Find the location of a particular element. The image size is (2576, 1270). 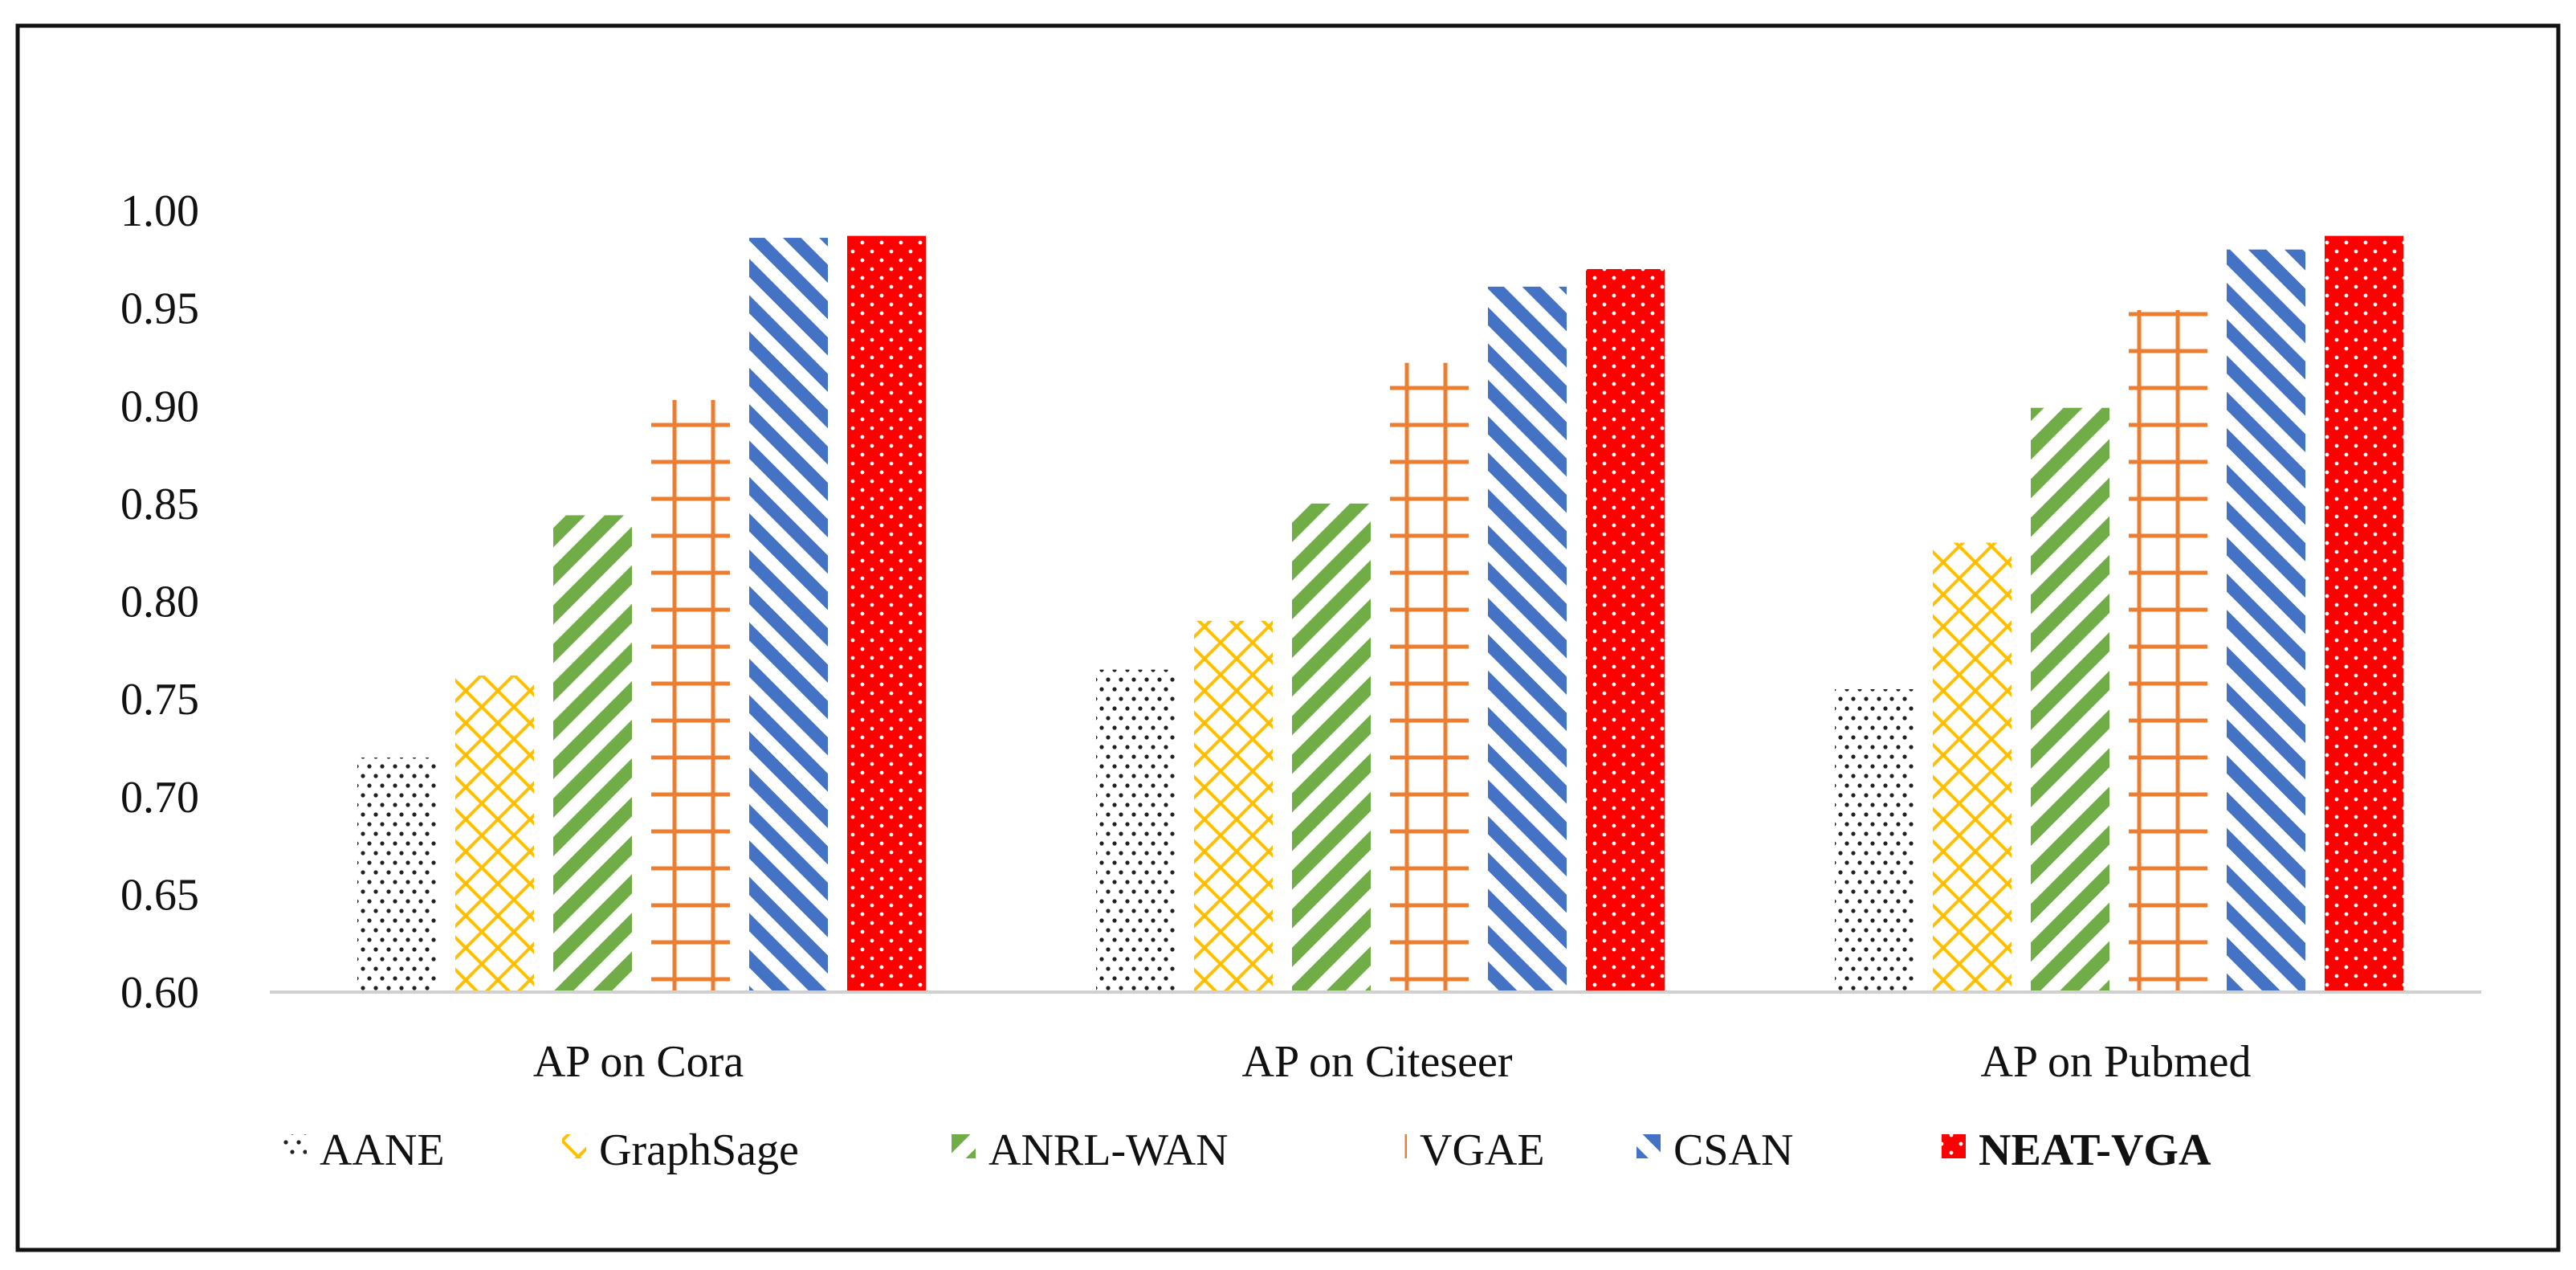

x-category-label: AP on Pubmed is located at coordinates (2115, 1062).